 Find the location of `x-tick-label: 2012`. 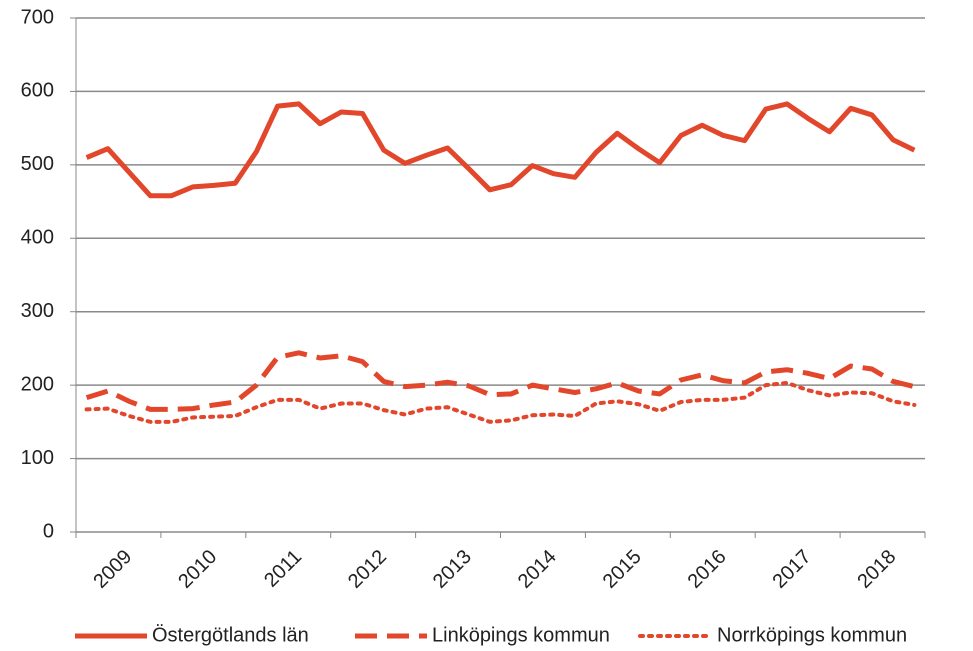

x-tick-label: 2012 is located at coordinates (367, 569).